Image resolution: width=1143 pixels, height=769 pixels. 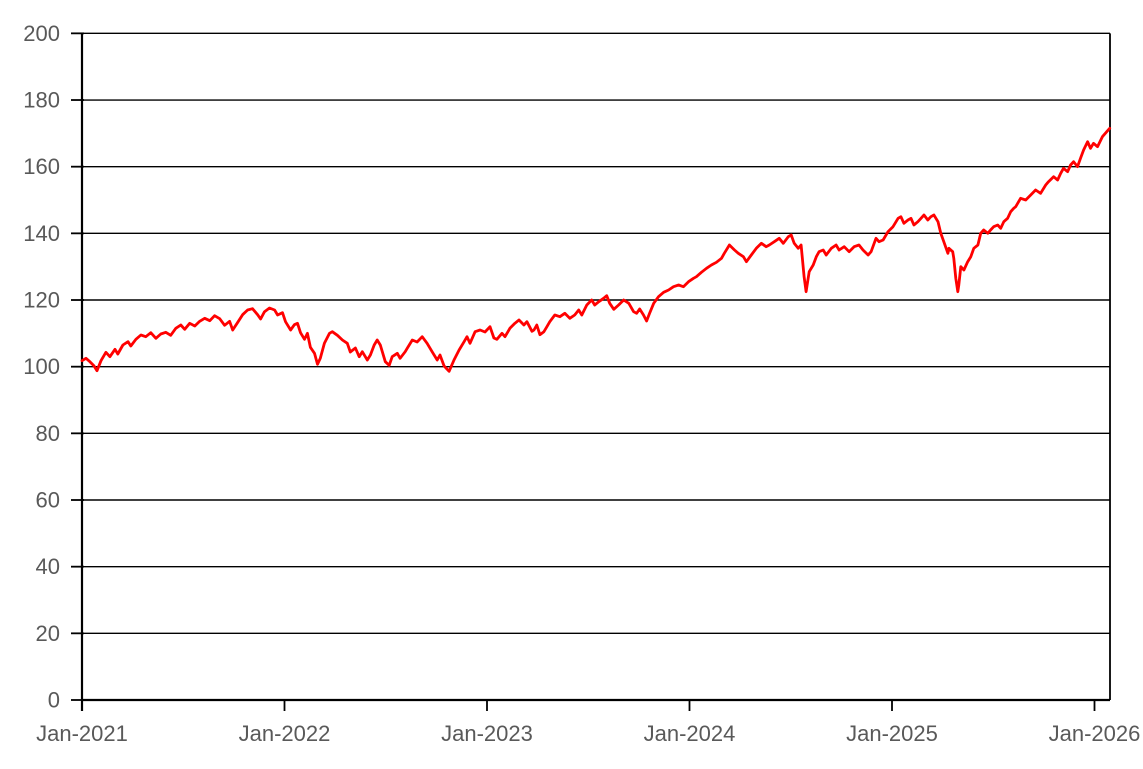 What do you see at coordinates (41, 100) in the screenshot?
I see `y-tick-label: 180` at bounding box center [41, 100].